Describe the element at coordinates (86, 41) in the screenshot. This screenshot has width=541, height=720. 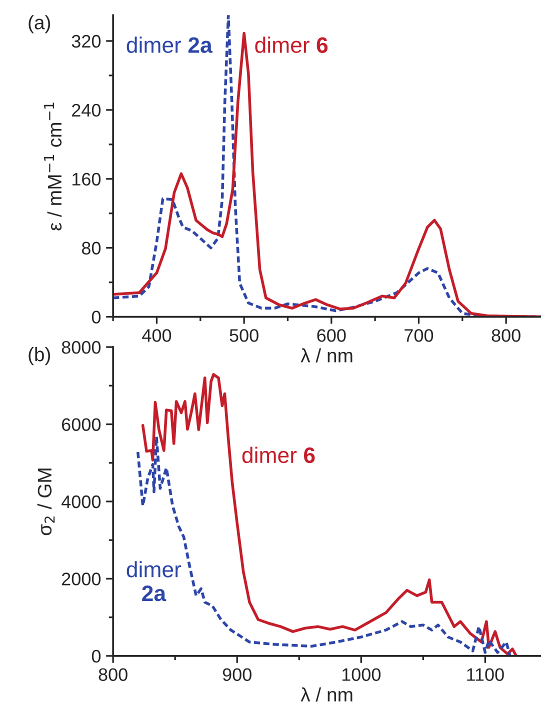
I see `y-tick-label: 320` at that location.